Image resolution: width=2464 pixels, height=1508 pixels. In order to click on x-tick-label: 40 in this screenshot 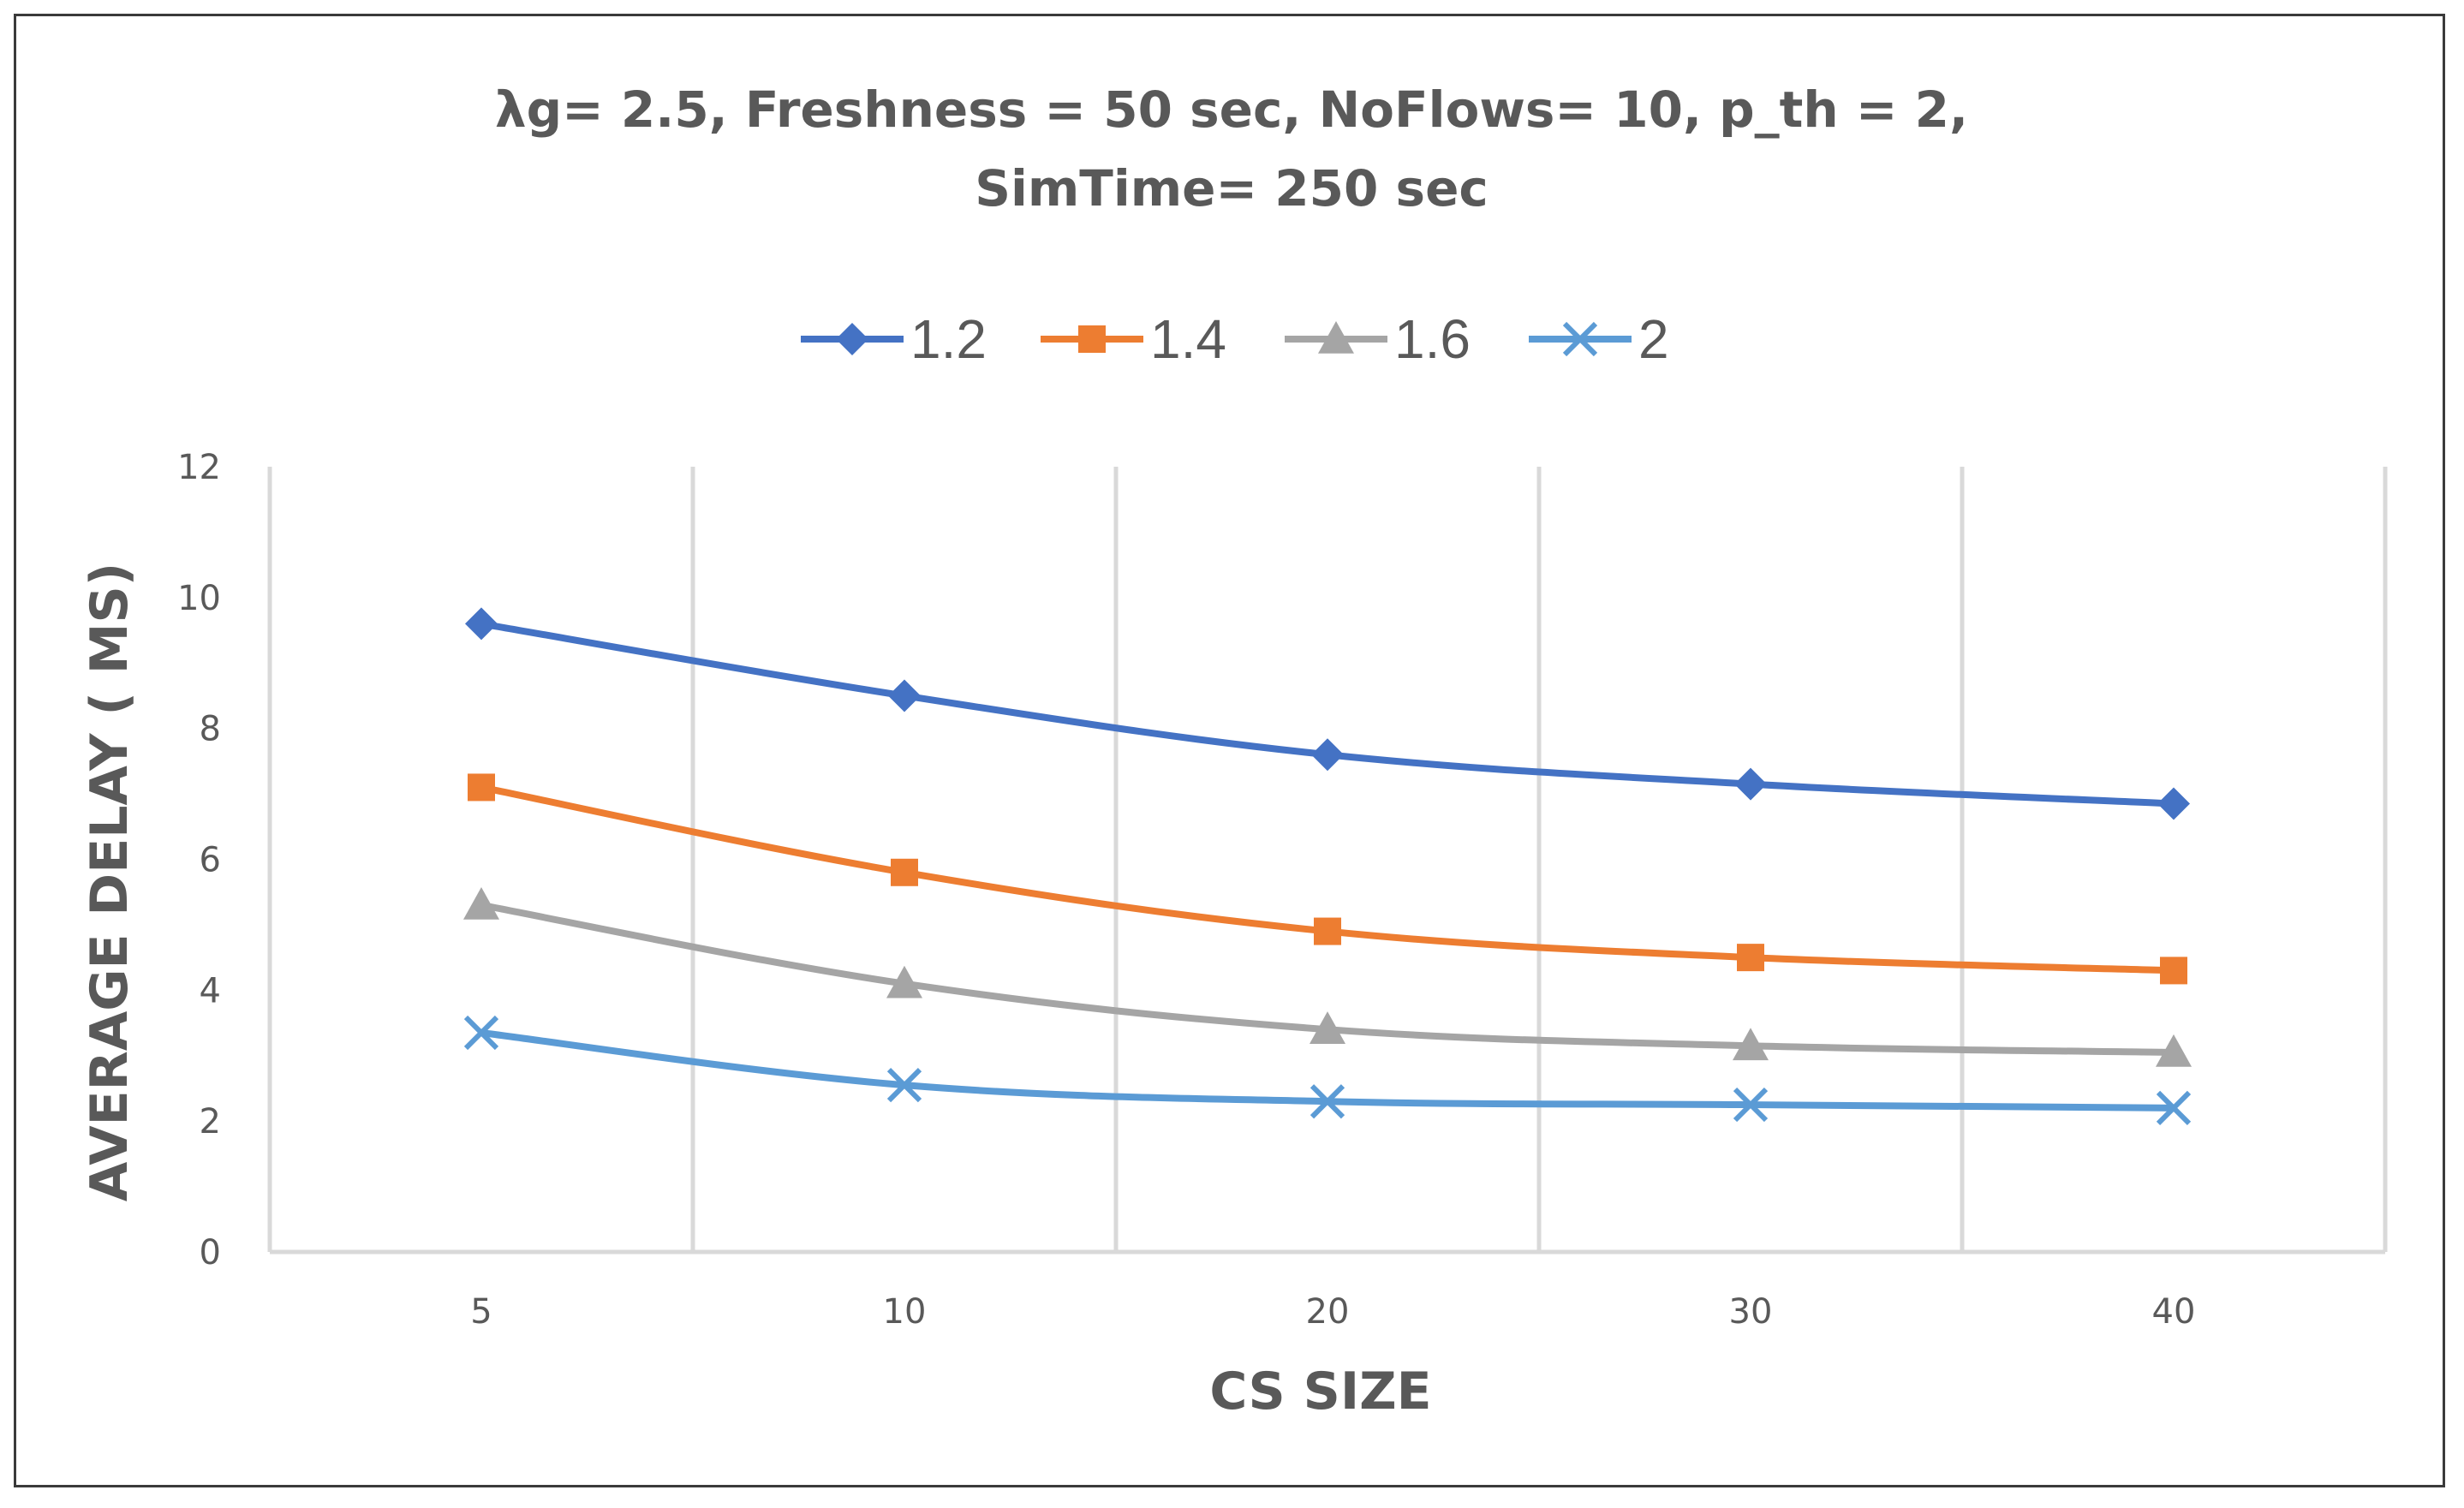, I will do `click(2174, 1312)`.